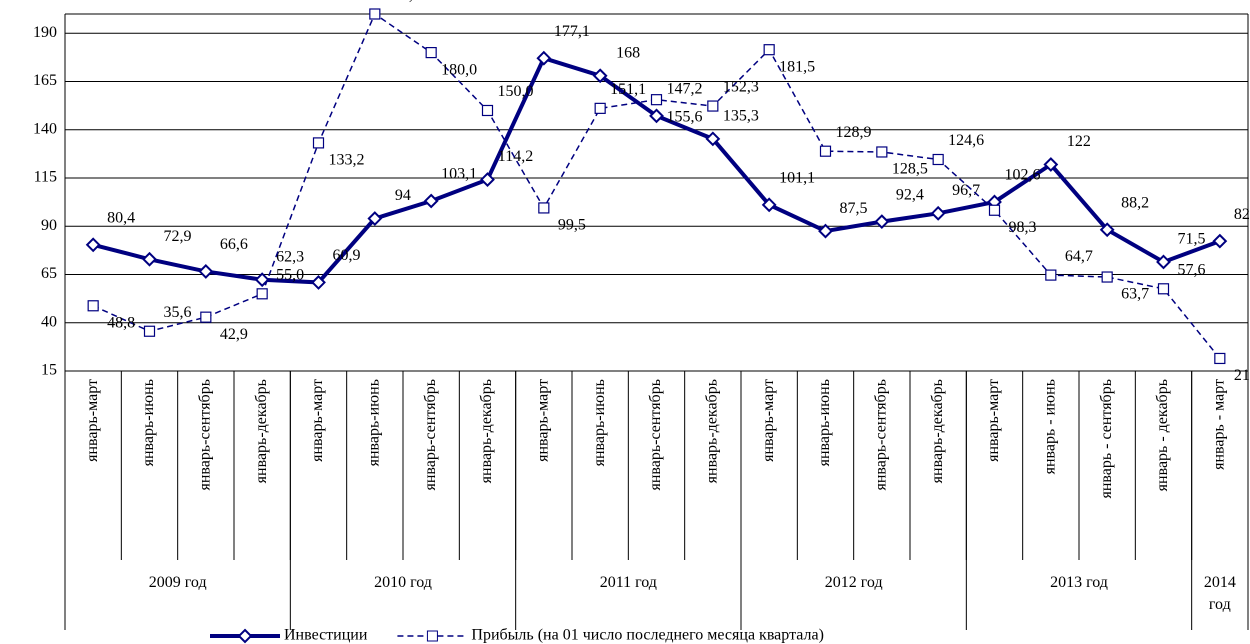 The width and height of the screenshot is (1250, 644). What do you see at coordinates (1023, 227) in the screenshot?
I see `data-label: 98,3` at bounding box center [1023, 227].